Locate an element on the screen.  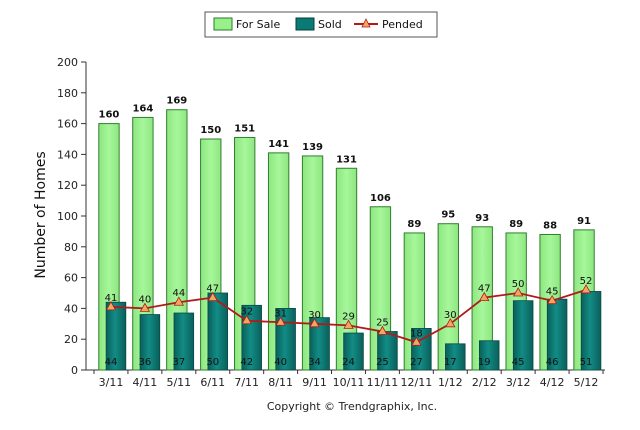
pended-value-label: 44 is located at coordinates (178, 293).